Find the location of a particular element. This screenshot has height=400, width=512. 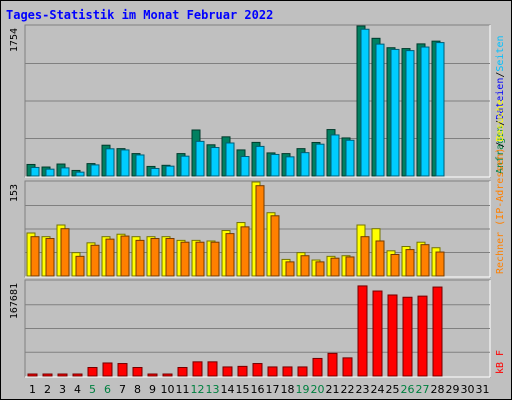

bar-bot-s0-d26 is located at coordinates (407, 336).